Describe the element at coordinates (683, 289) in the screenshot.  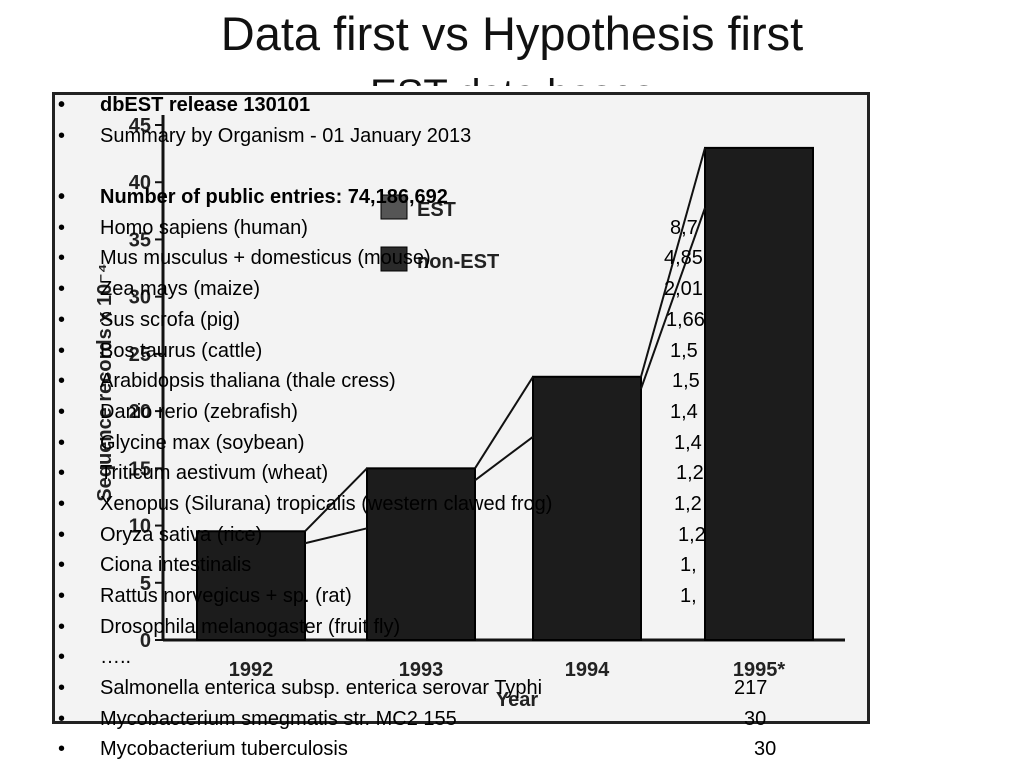
I see `list-item-count: 2,01` at that location.